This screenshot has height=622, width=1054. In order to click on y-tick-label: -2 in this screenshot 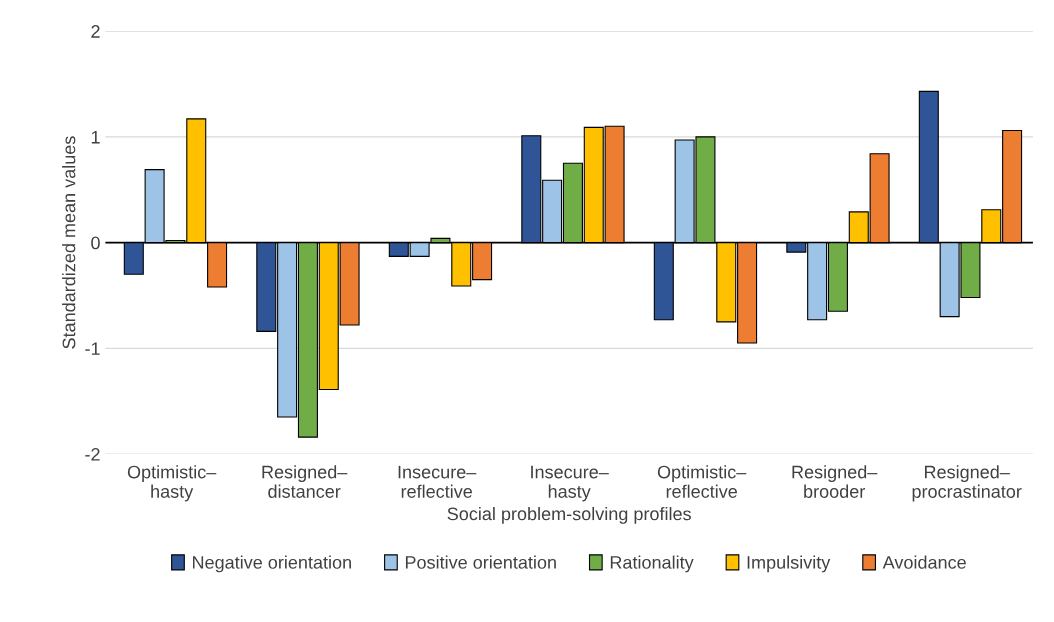, I will do `click(92, 454)`.